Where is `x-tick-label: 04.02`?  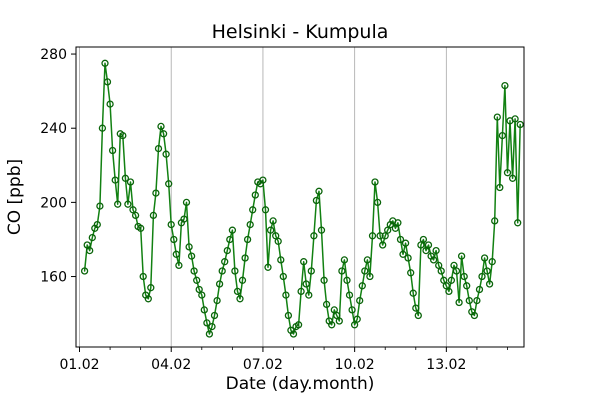
x-tick-label: 04.02 is located at coordinates (171, 365).